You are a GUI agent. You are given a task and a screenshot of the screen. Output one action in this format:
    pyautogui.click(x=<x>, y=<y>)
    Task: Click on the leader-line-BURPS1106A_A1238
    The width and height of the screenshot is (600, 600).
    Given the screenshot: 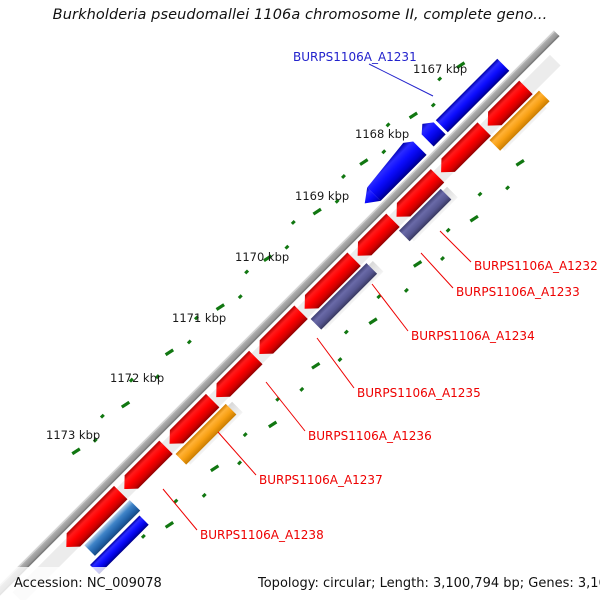 What is the action you would take?
    pyautogui.click(x=180, y=509)
    